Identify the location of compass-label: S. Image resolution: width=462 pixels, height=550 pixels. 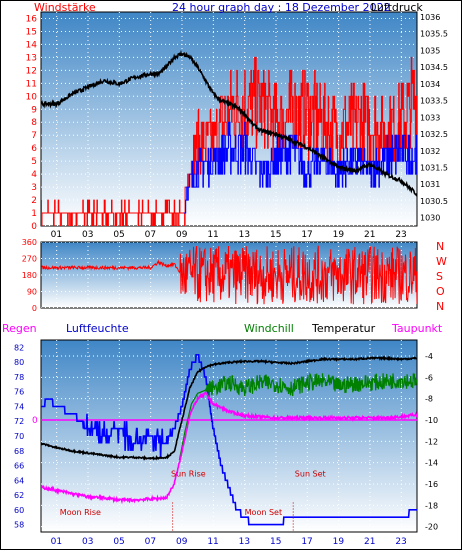
(439, 276).